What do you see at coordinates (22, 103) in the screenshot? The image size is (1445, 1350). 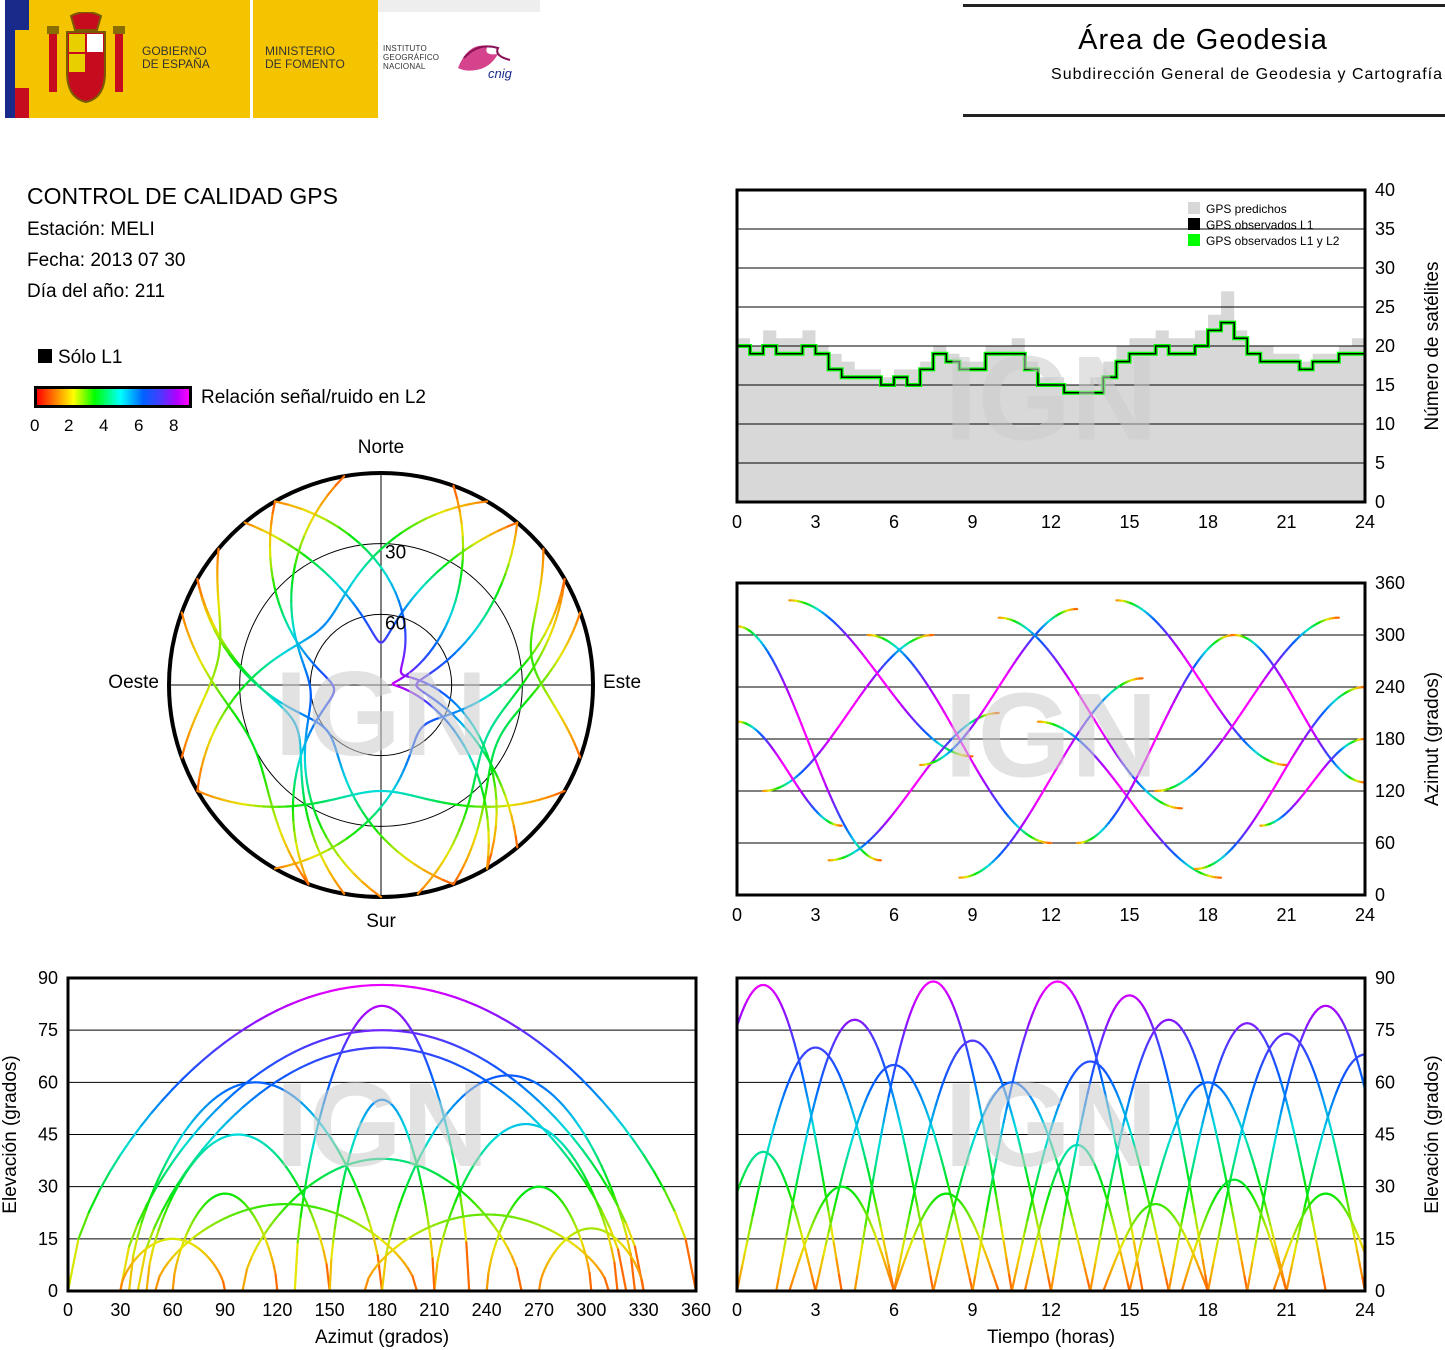 I see `spain-flag-red` at bounding box center [22, 103].